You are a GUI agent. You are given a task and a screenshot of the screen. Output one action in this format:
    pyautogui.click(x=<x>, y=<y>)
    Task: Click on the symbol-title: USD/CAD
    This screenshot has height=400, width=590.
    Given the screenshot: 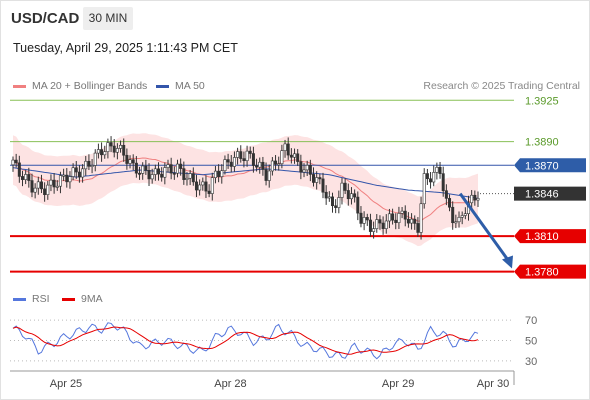 What is the action you would take?
    pyautogui.click(x=45, y=18)
    